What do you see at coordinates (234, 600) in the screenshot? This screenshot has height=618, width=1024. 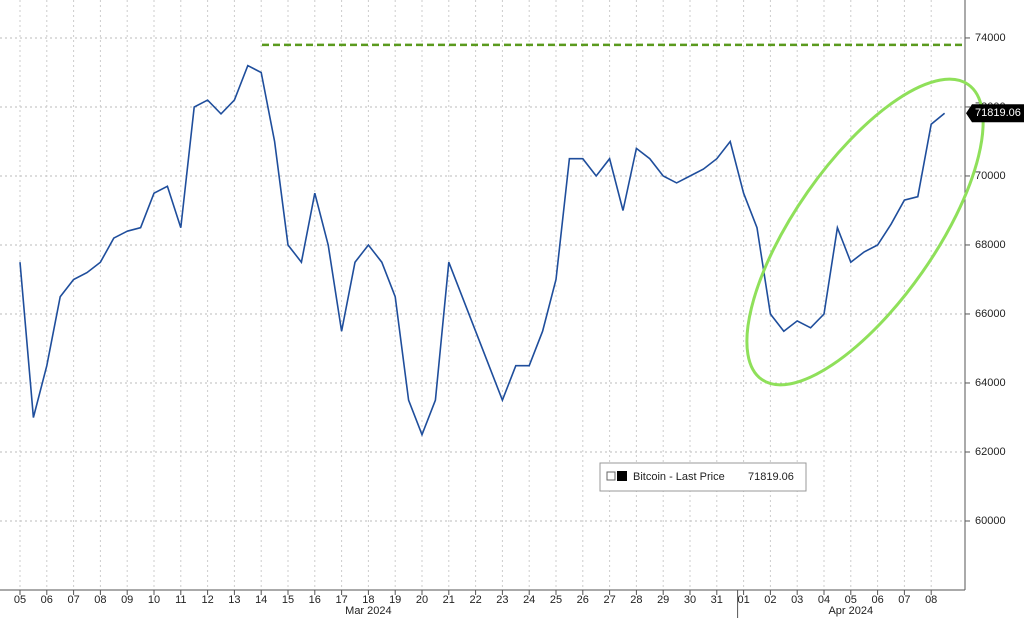 I see `x-tick-label: 13` at bounding box center [234, 600].